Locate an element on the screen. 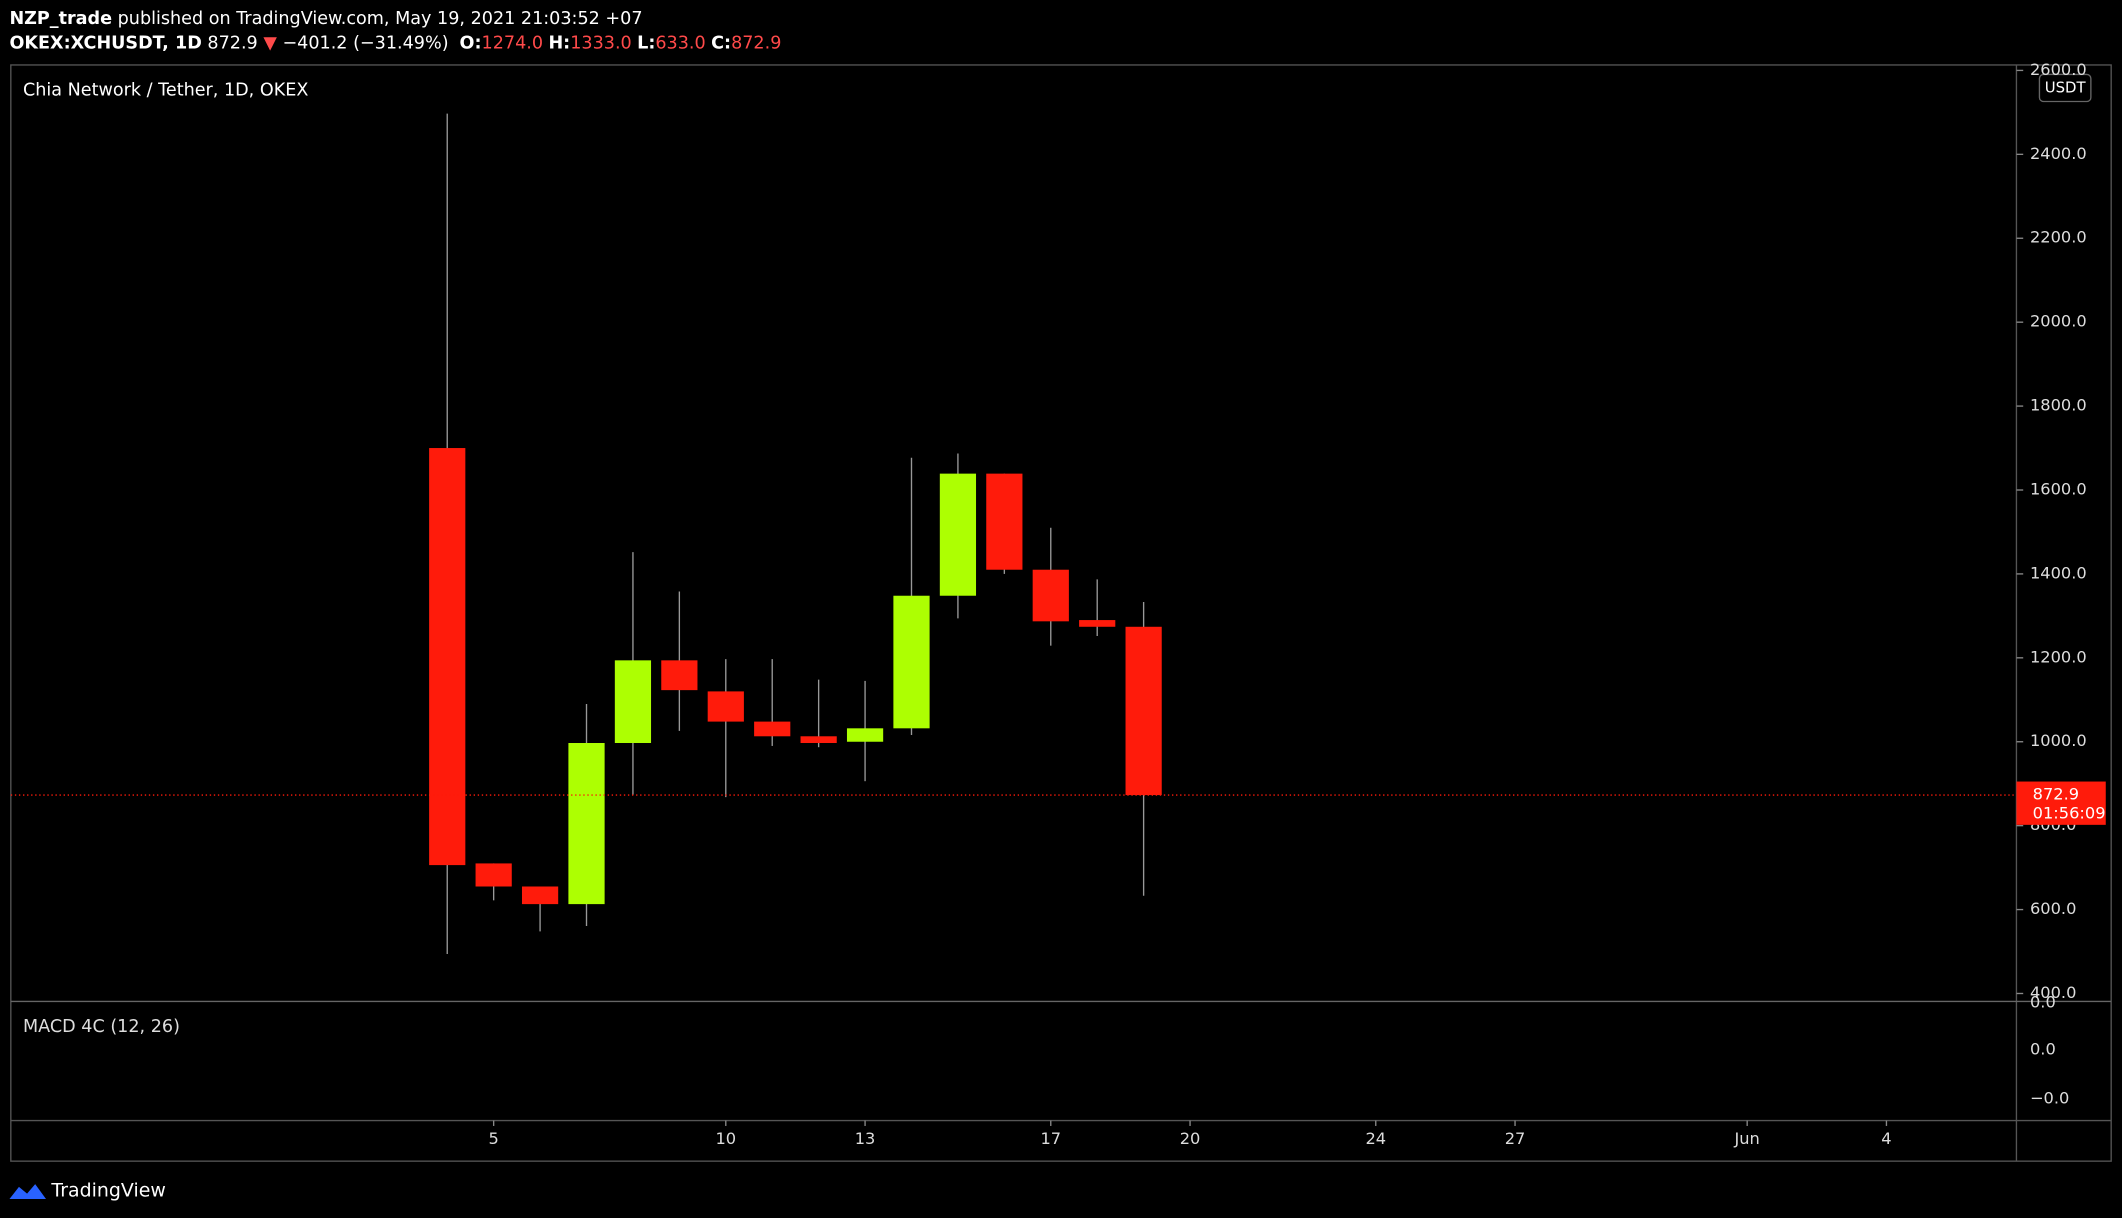 The height and width of the screenshot is (1218, 2122). y-tick-label: 2200.0 is located at coordinates (2058, 237).